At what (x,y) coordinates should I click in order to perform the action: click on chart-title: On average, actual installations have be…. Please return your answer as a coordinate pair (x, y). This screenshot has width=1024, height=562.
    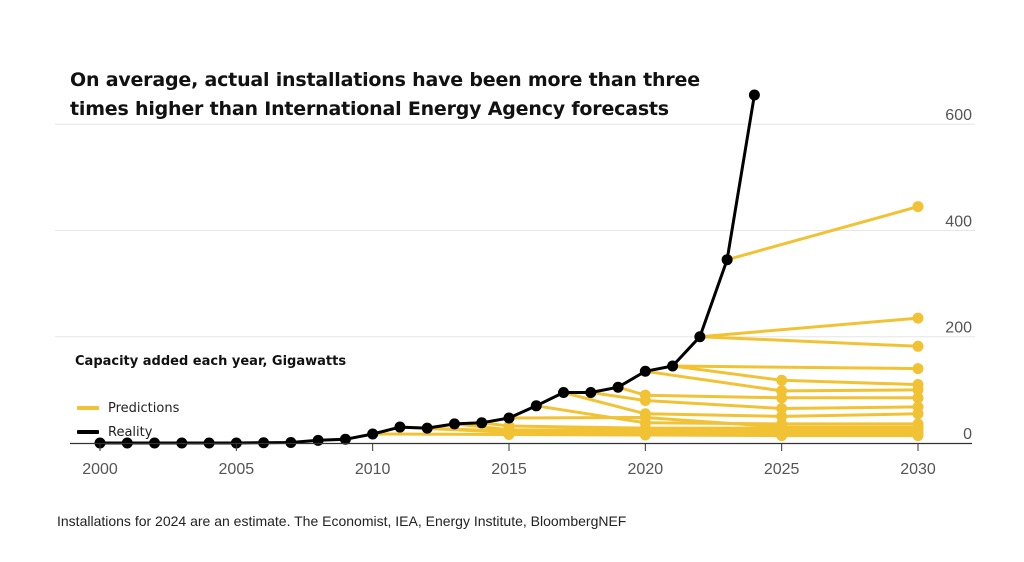
    Looking at the image, I should click on (385, 94).